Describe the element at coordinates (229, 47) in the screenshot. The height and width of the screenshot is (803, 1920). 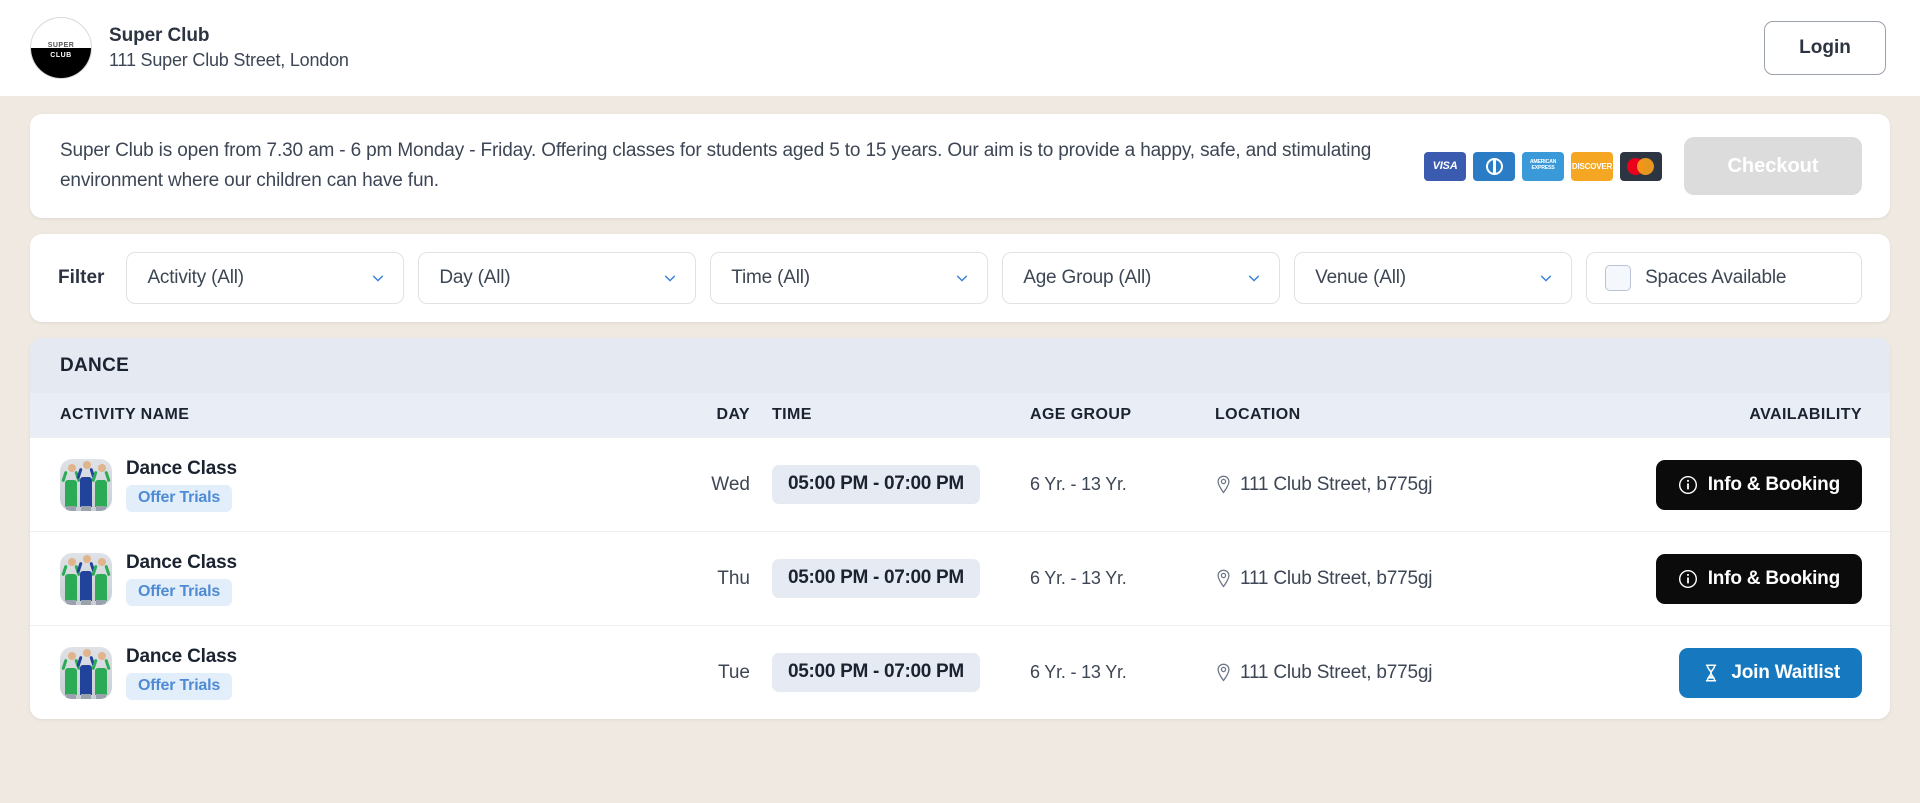
I see `brand-text: Super Club 111 Super Club Street, London` at that location.